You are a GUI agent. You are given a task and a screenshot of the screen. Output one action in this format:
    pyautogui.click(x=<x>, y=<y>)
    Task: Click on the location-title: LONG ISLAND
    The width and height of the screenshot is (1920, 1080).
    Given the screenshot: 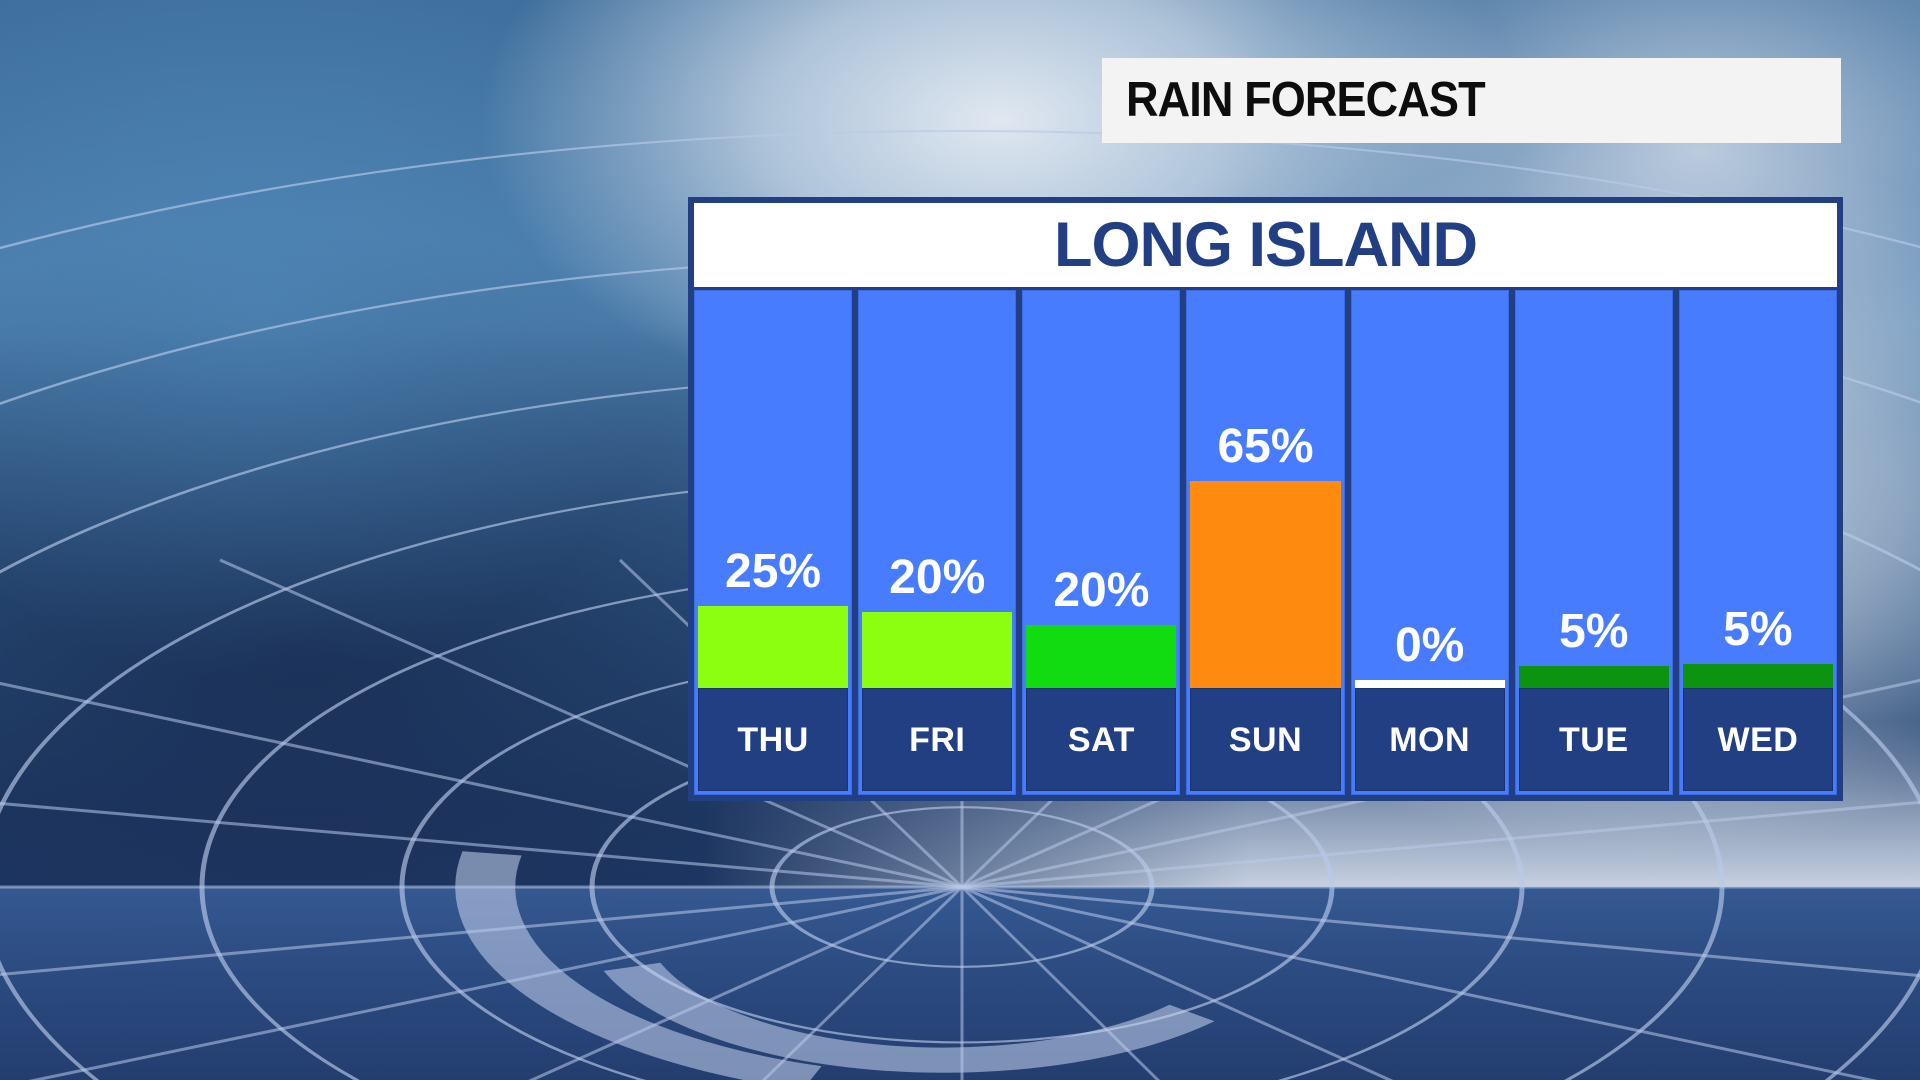 What is the action you would take?
    pyautogui.click(x=1266, y=244)
    